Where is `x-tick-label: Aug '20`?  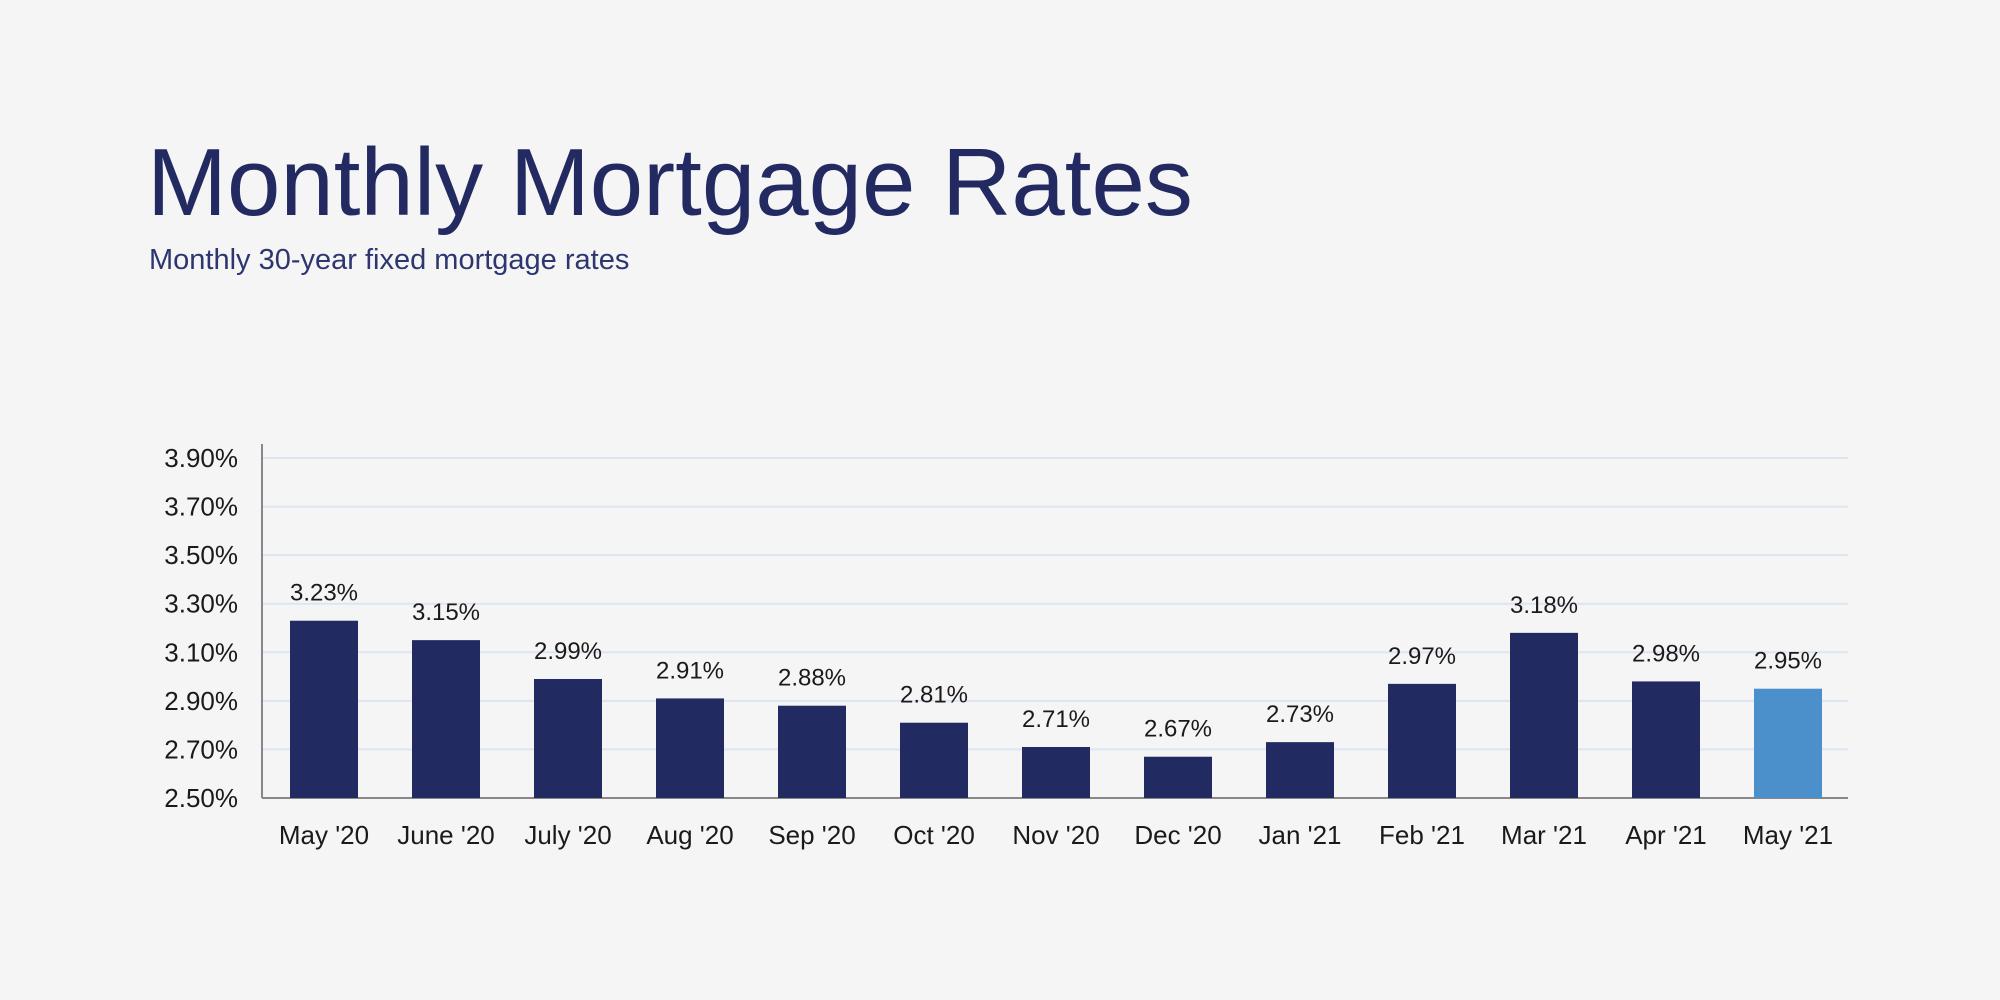 x-tick-label: Aug '20 is located at coordinates (689, 835).